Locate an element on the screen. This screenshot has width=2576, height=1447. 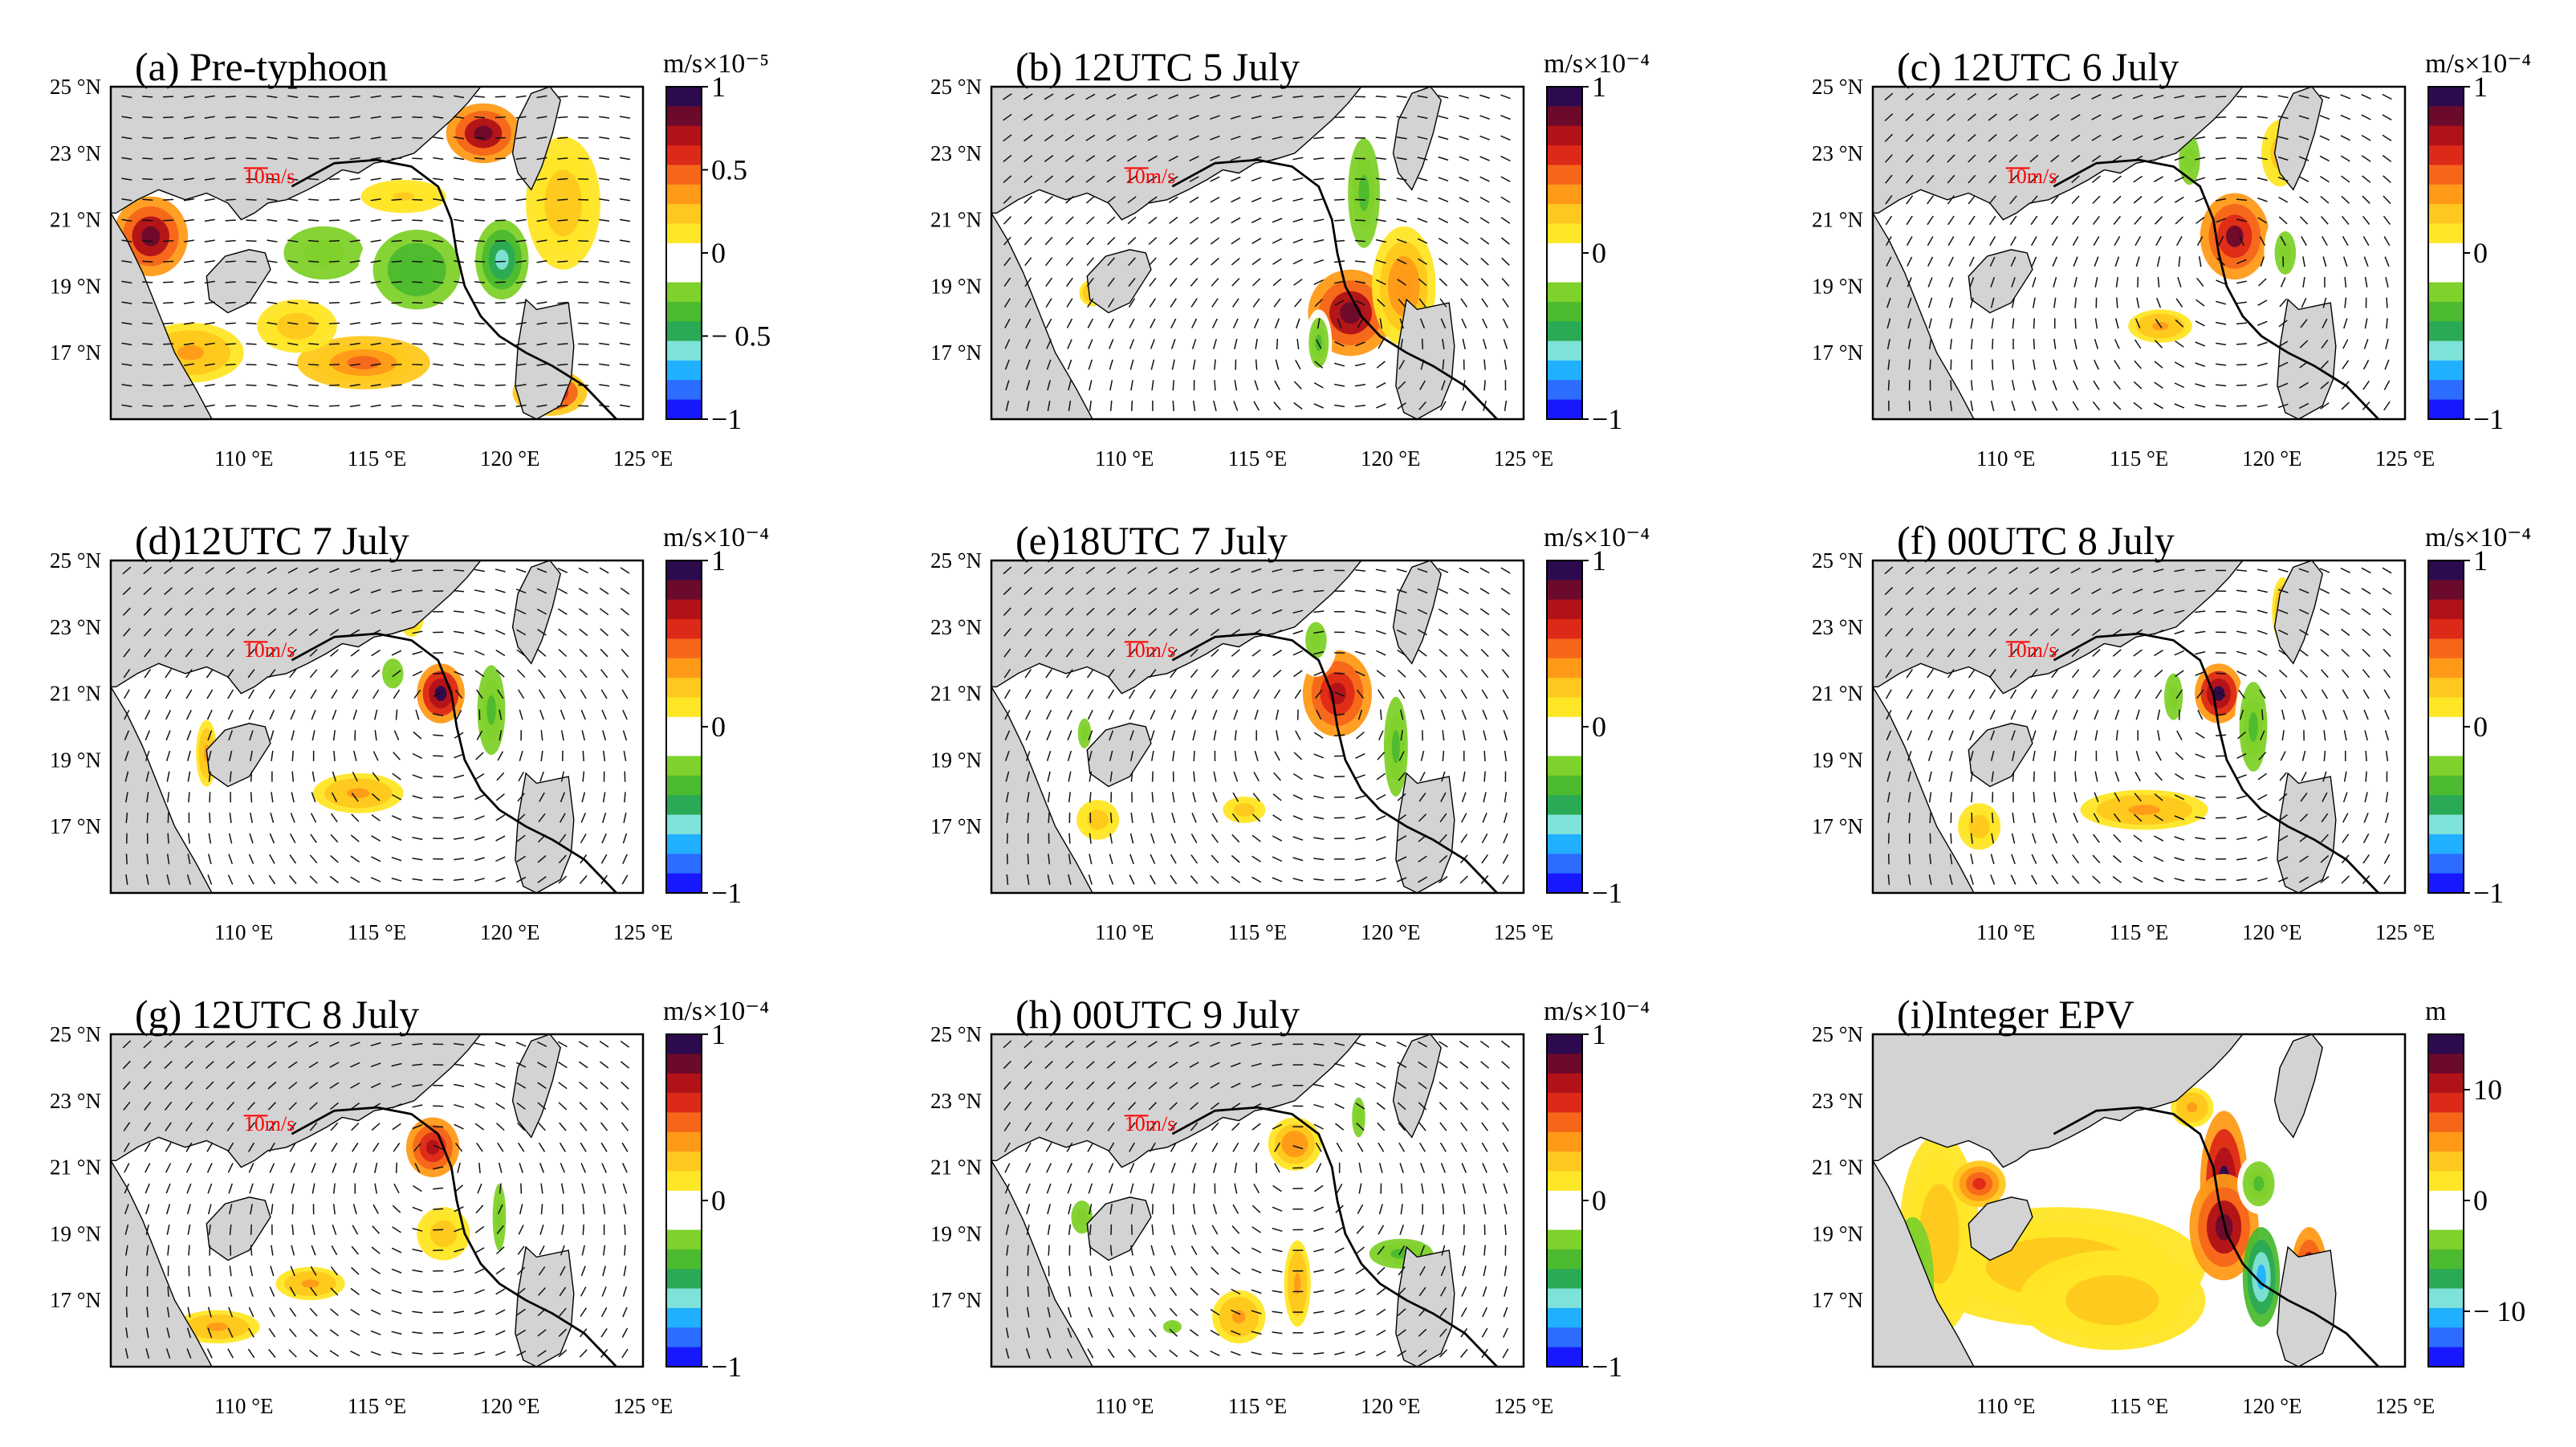
wind-vectors is located at coordinates (376, 251).